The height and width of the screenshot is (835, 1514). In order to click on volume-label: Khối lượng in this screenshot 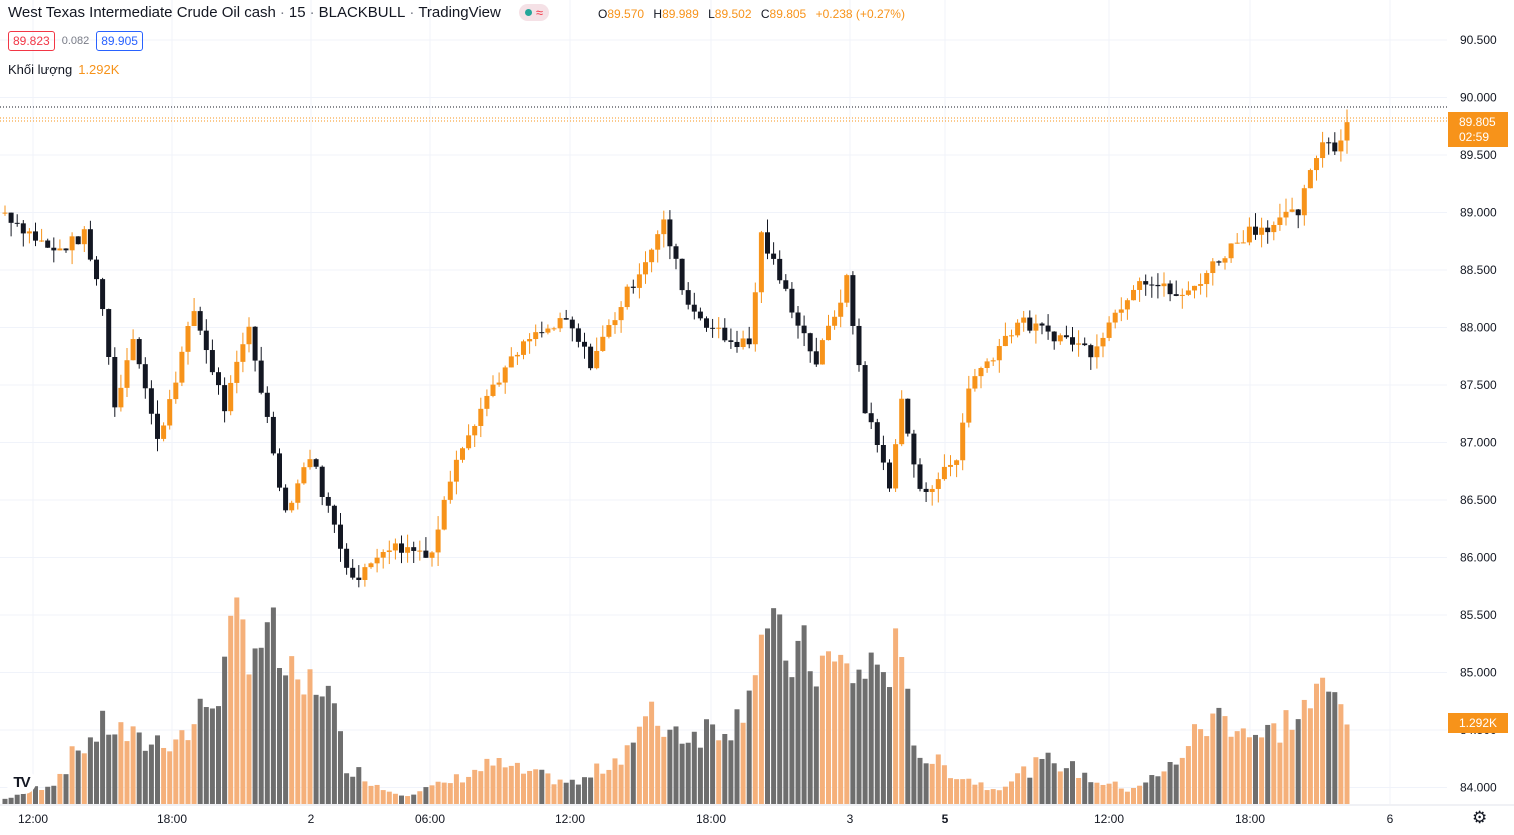, I will do `click(40, 69)`.